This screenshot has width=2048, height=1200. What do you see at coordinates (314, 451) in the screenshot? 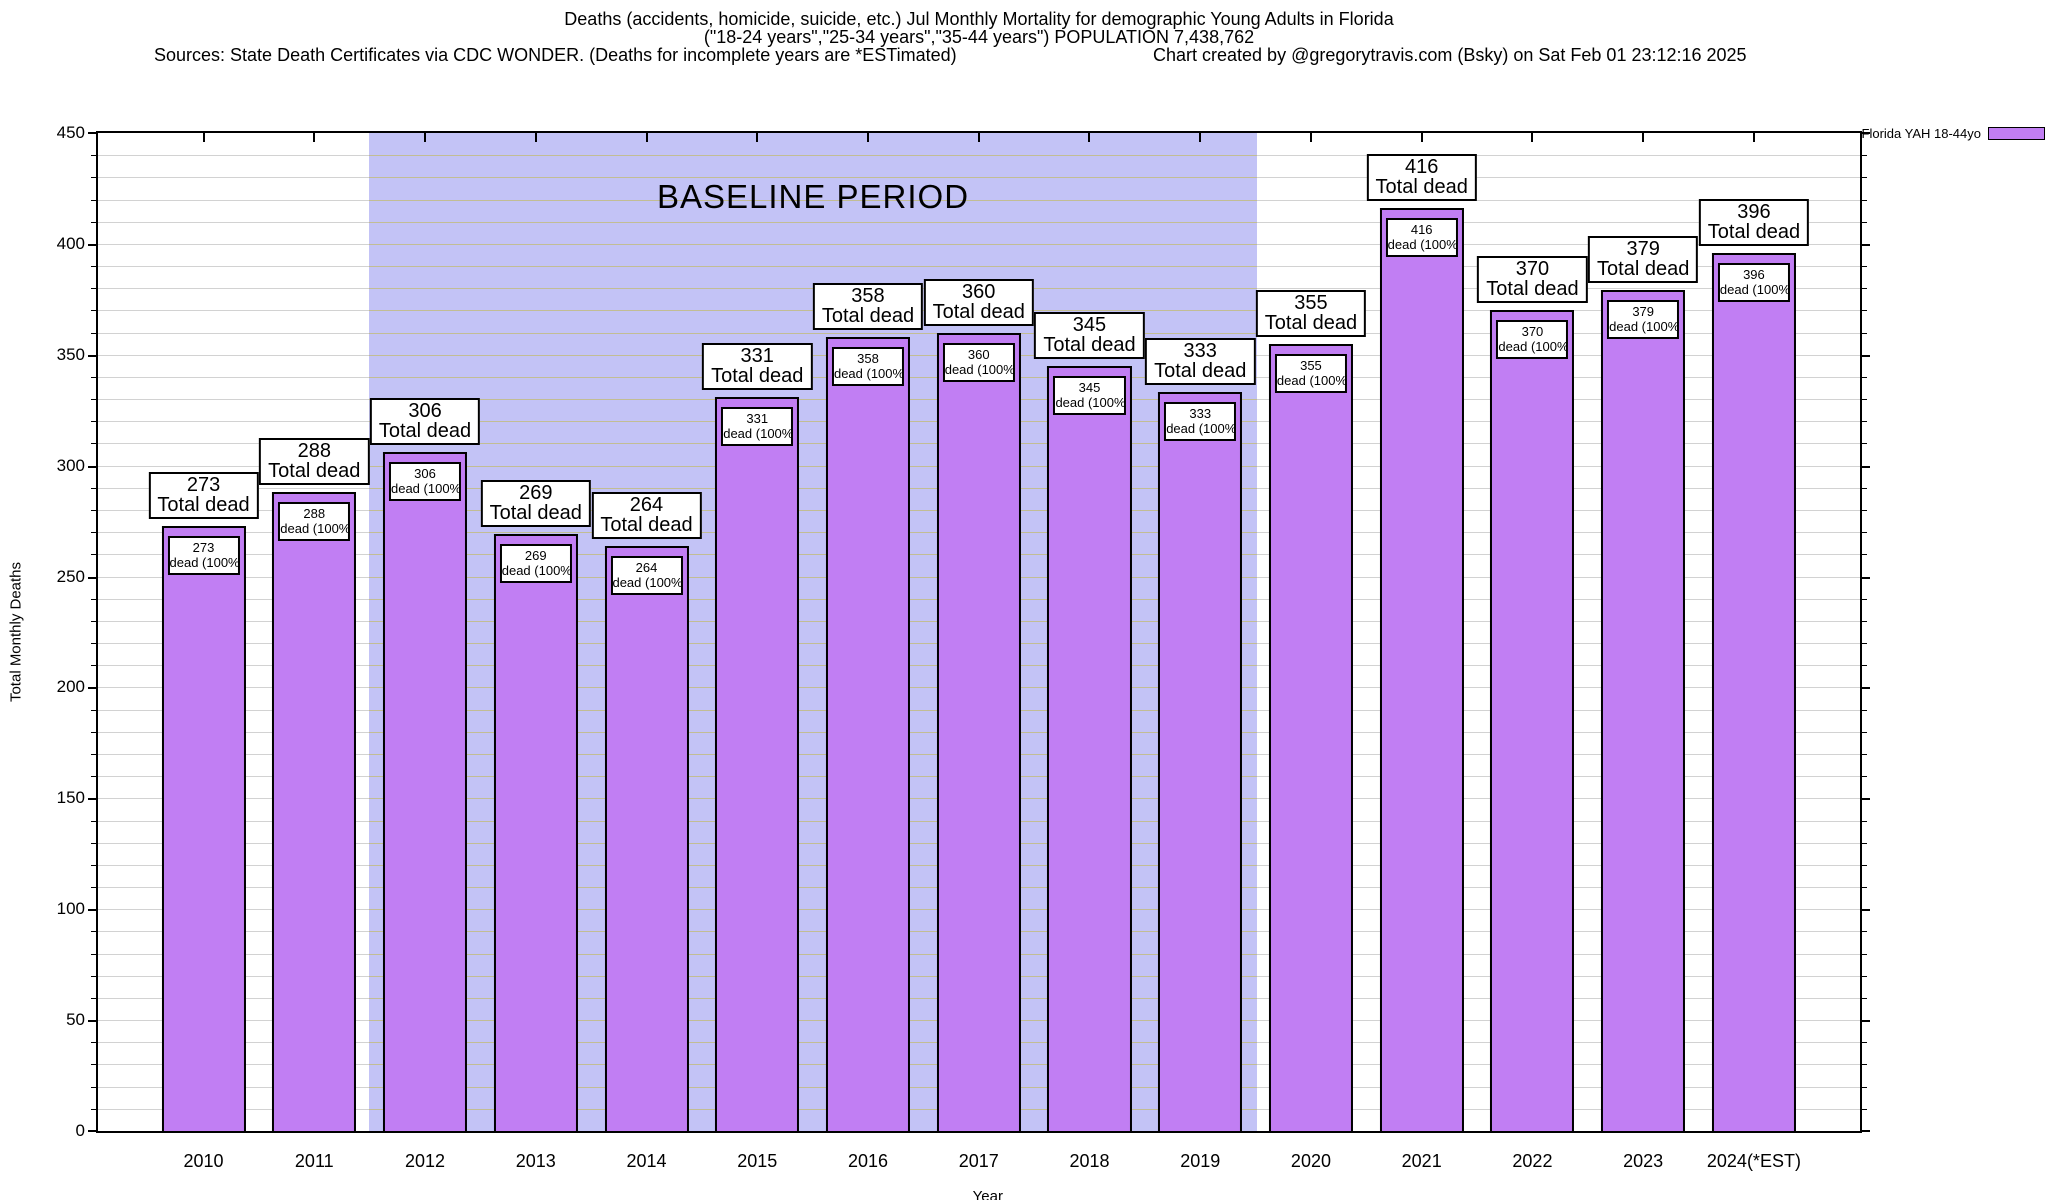
I see `bar-total-value: 288` at bounding box center [314, 451].